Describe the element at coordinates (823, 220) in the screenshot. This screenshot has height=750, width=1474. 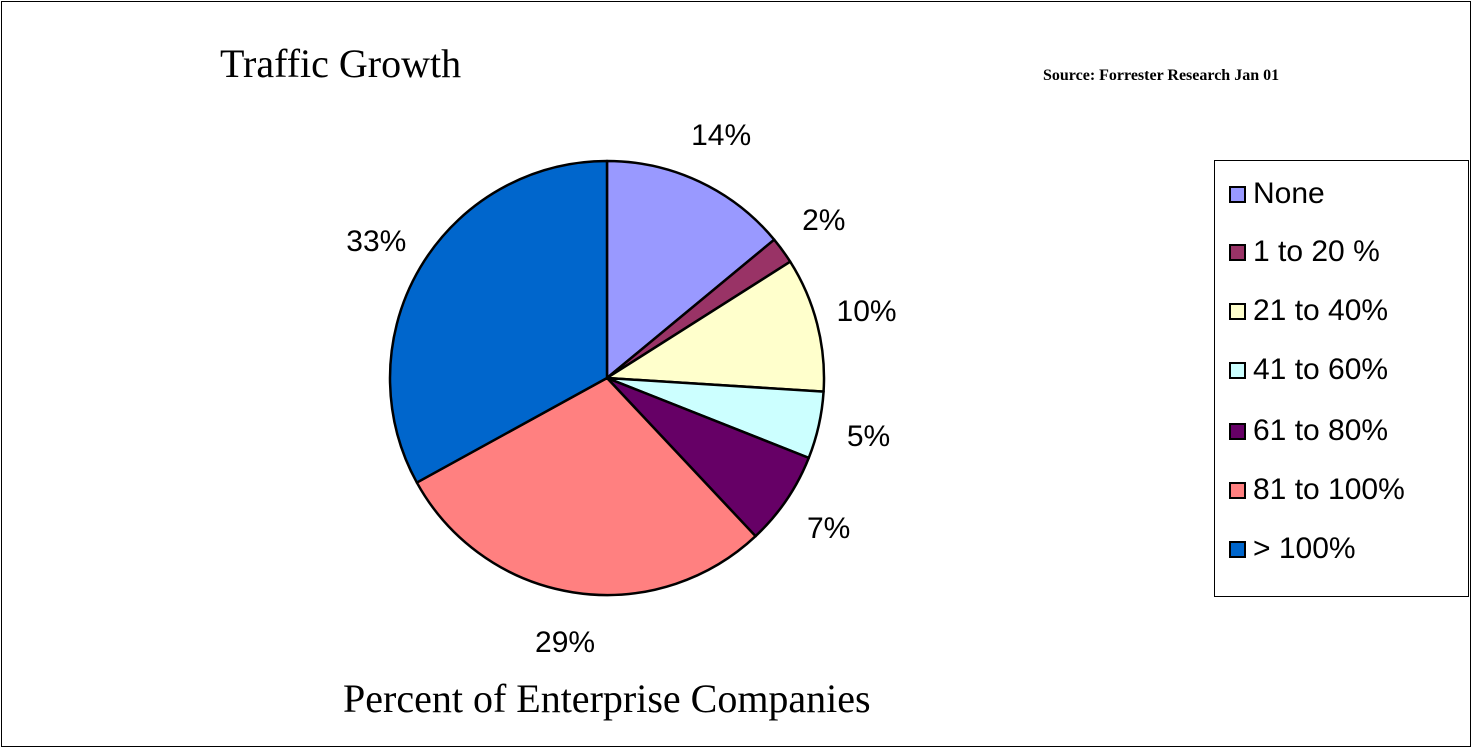
I see `data-label-1-to-20: 2%` at that location.